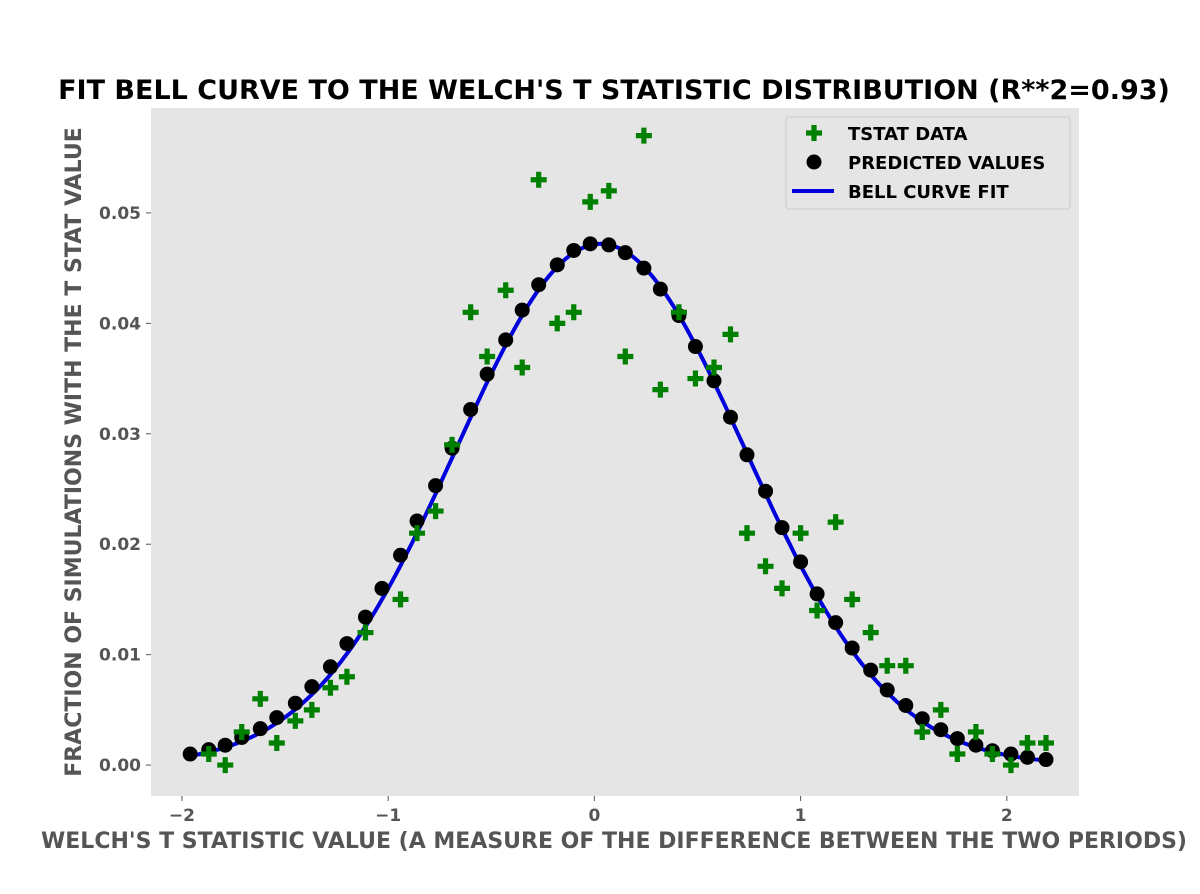  What do you see at coordinates (928, 192) in the screenshot?
I see `legend-label: BELL CURVE FIT` at bounding box center [928, 192].